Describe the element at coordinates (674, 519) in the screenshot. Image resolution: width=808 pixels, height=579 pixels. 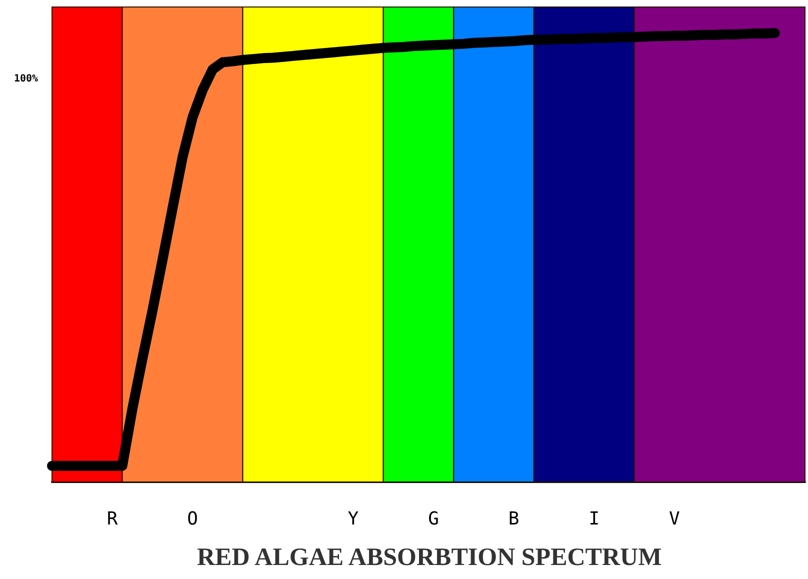
I see `x-tick-label: V` at that location.